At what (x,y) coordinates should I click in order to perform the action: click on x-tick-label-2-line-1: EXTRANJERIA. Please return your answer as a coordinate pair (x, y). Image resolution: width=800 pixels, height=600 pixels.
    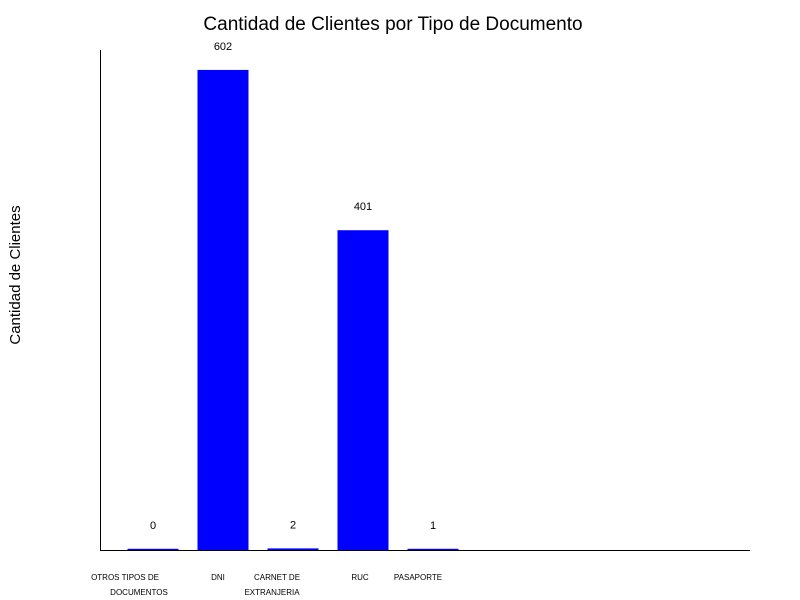
    Looking at the image, I should click on (272, 592).